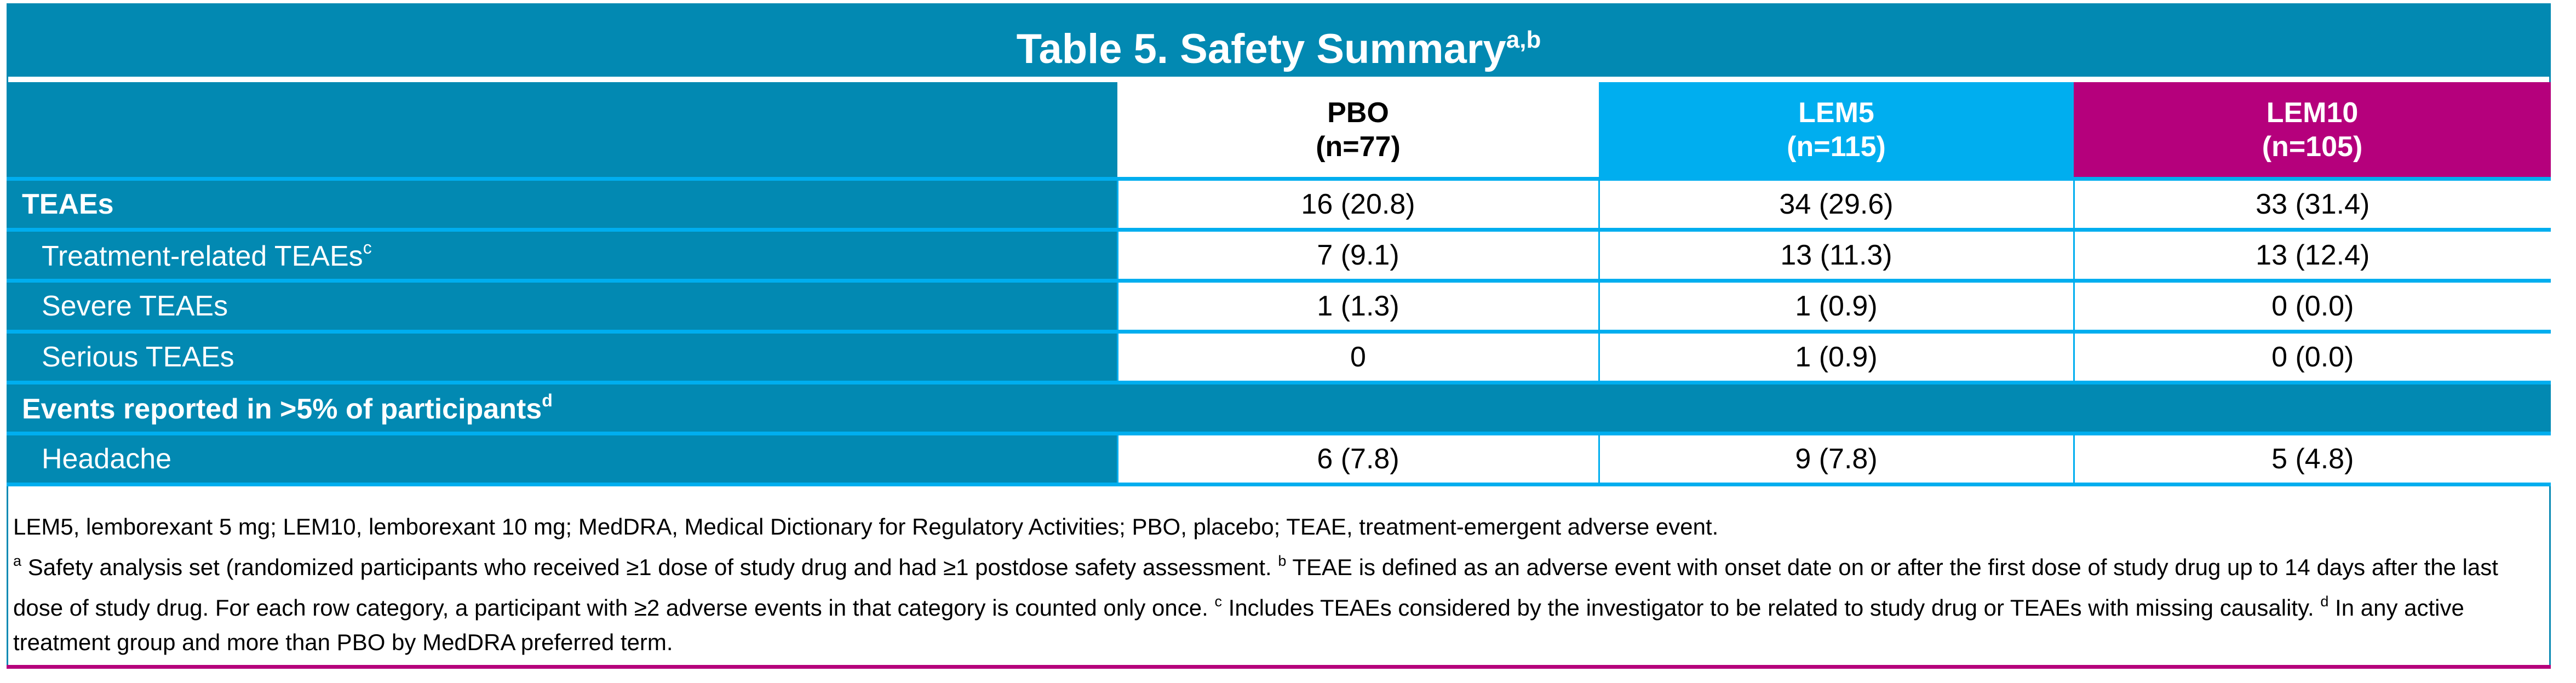 This screenshot has height=683, width=2576. I want to click on cell-lem10: 5 (4.8), so click(2312, 459).